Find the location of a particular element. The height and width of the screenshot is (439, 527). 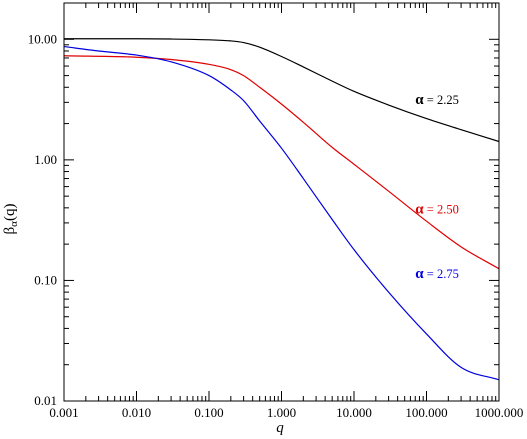

series-label-value: = 2.75 is located at coordinates (441, 274).